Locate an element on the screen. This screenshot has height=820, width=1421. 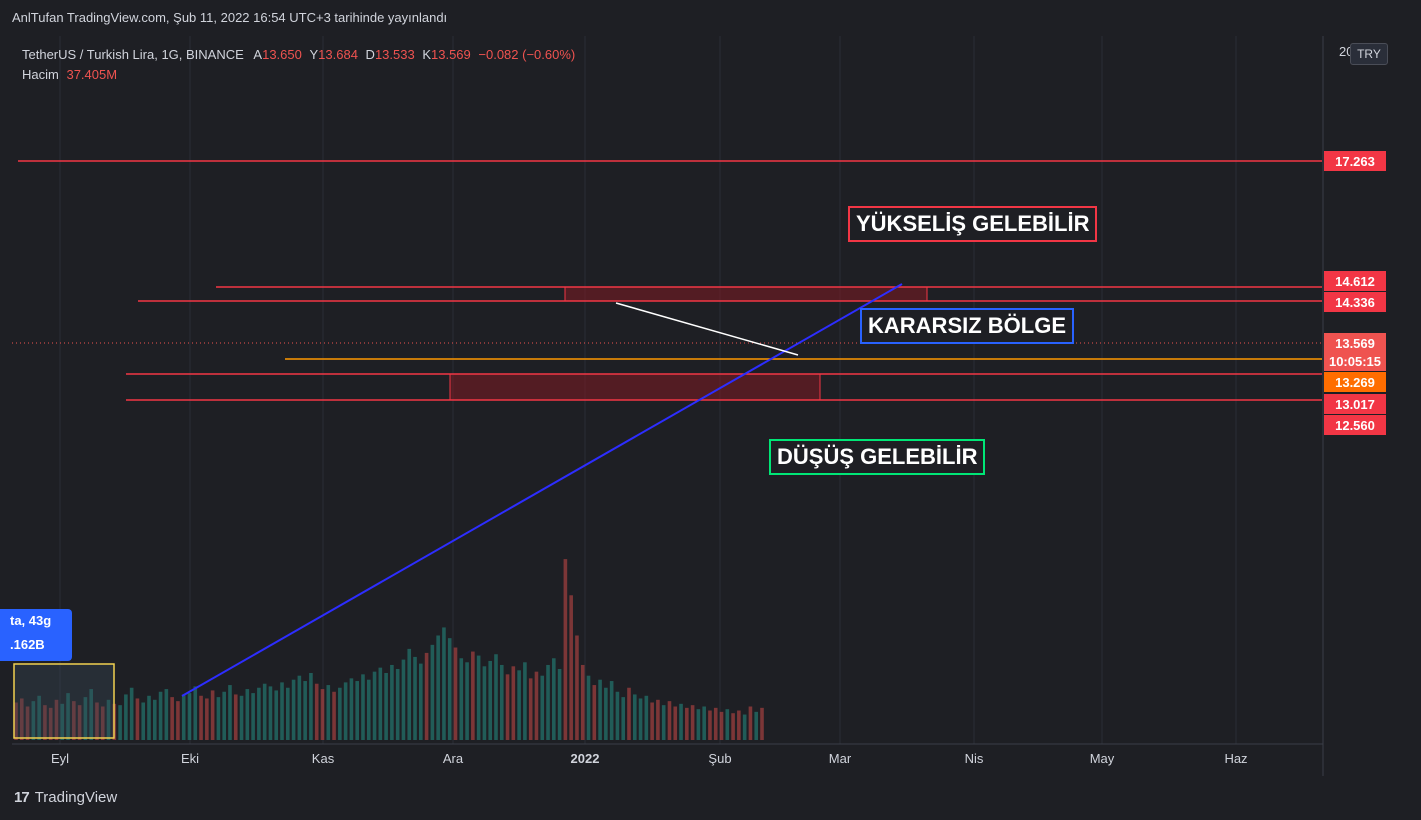
annotation-kararsiz: KARARSIZ BÖLGE is located at coordinates (967, 326).